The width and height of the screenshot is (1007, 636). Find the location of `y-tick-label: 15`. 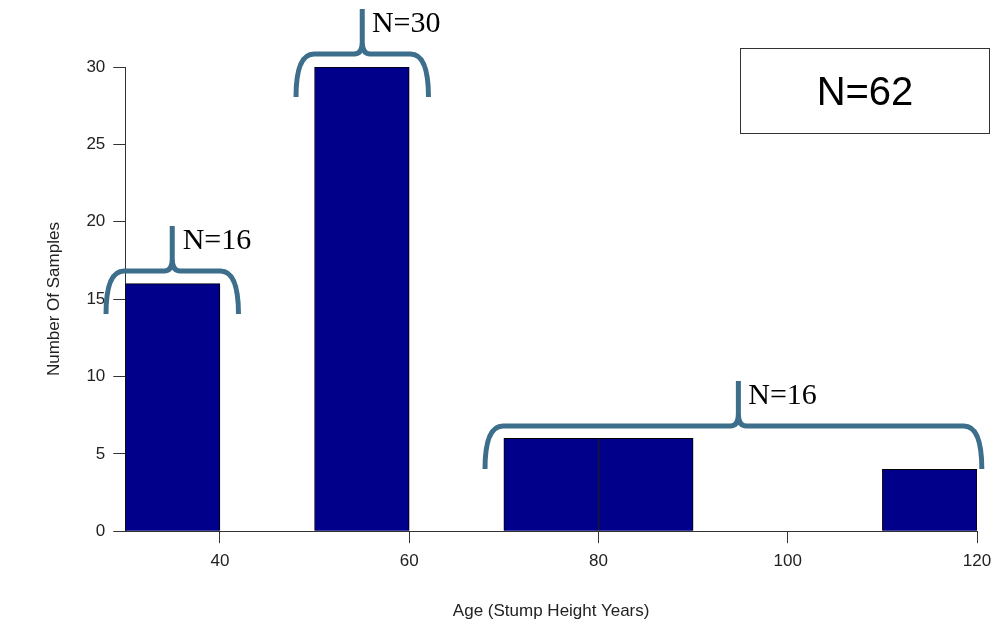

y-tick-label: 15 is located at coordinates (96, 298).